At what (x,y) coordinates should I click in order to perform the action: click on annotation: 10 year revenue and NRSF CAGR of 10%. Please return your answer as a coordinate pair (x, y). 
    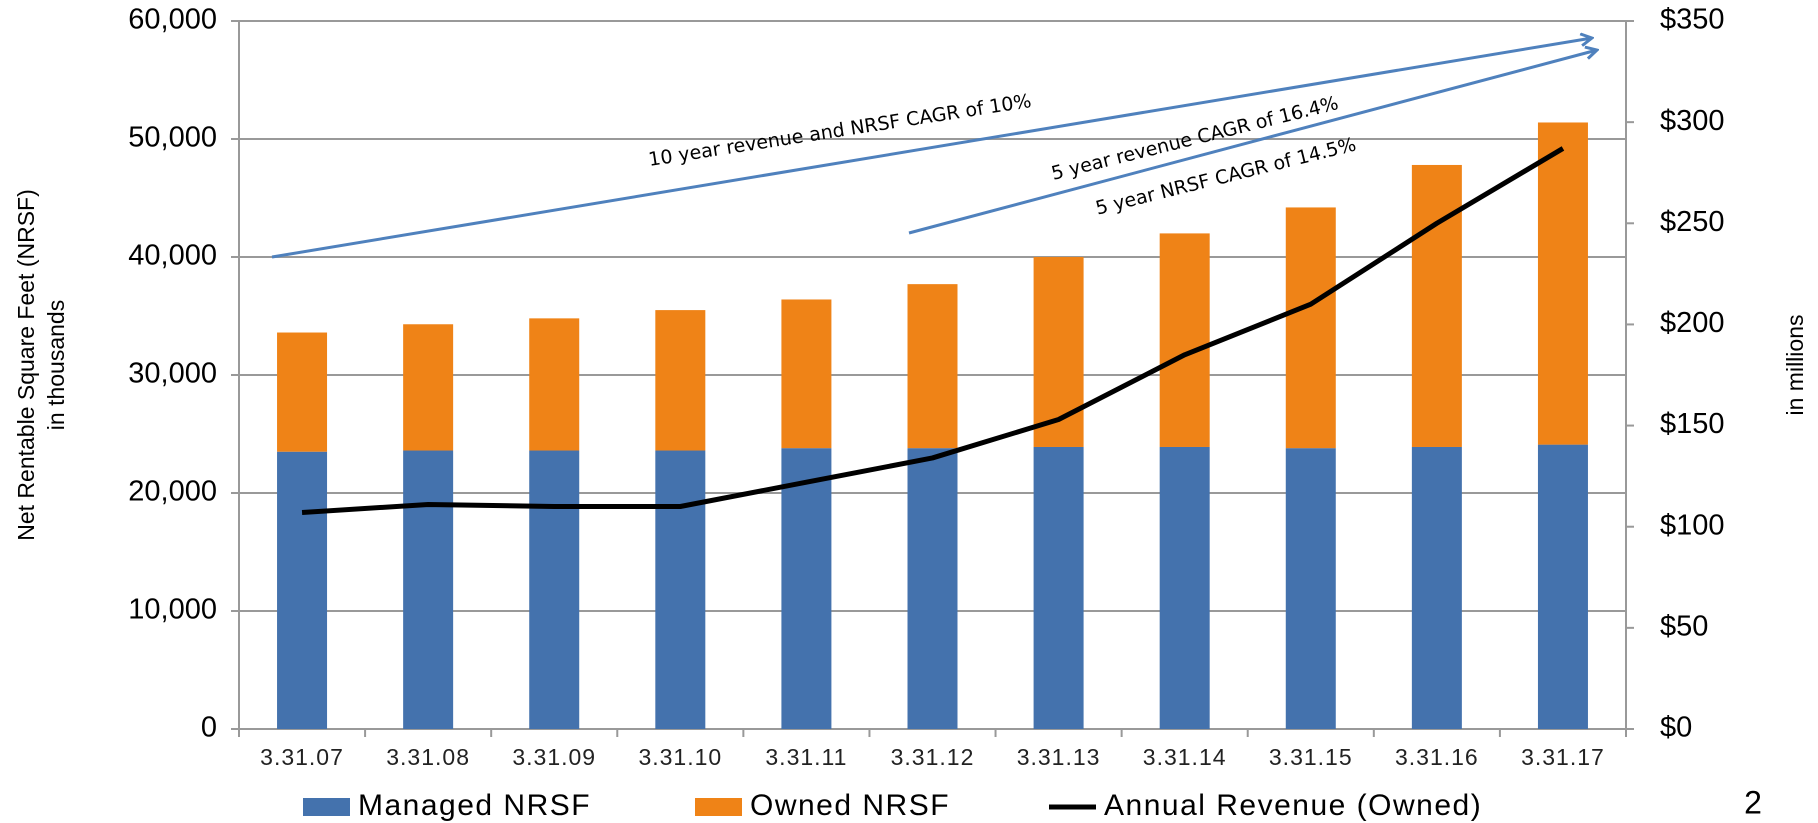
    Looking at the image, I should click on (840, 130).